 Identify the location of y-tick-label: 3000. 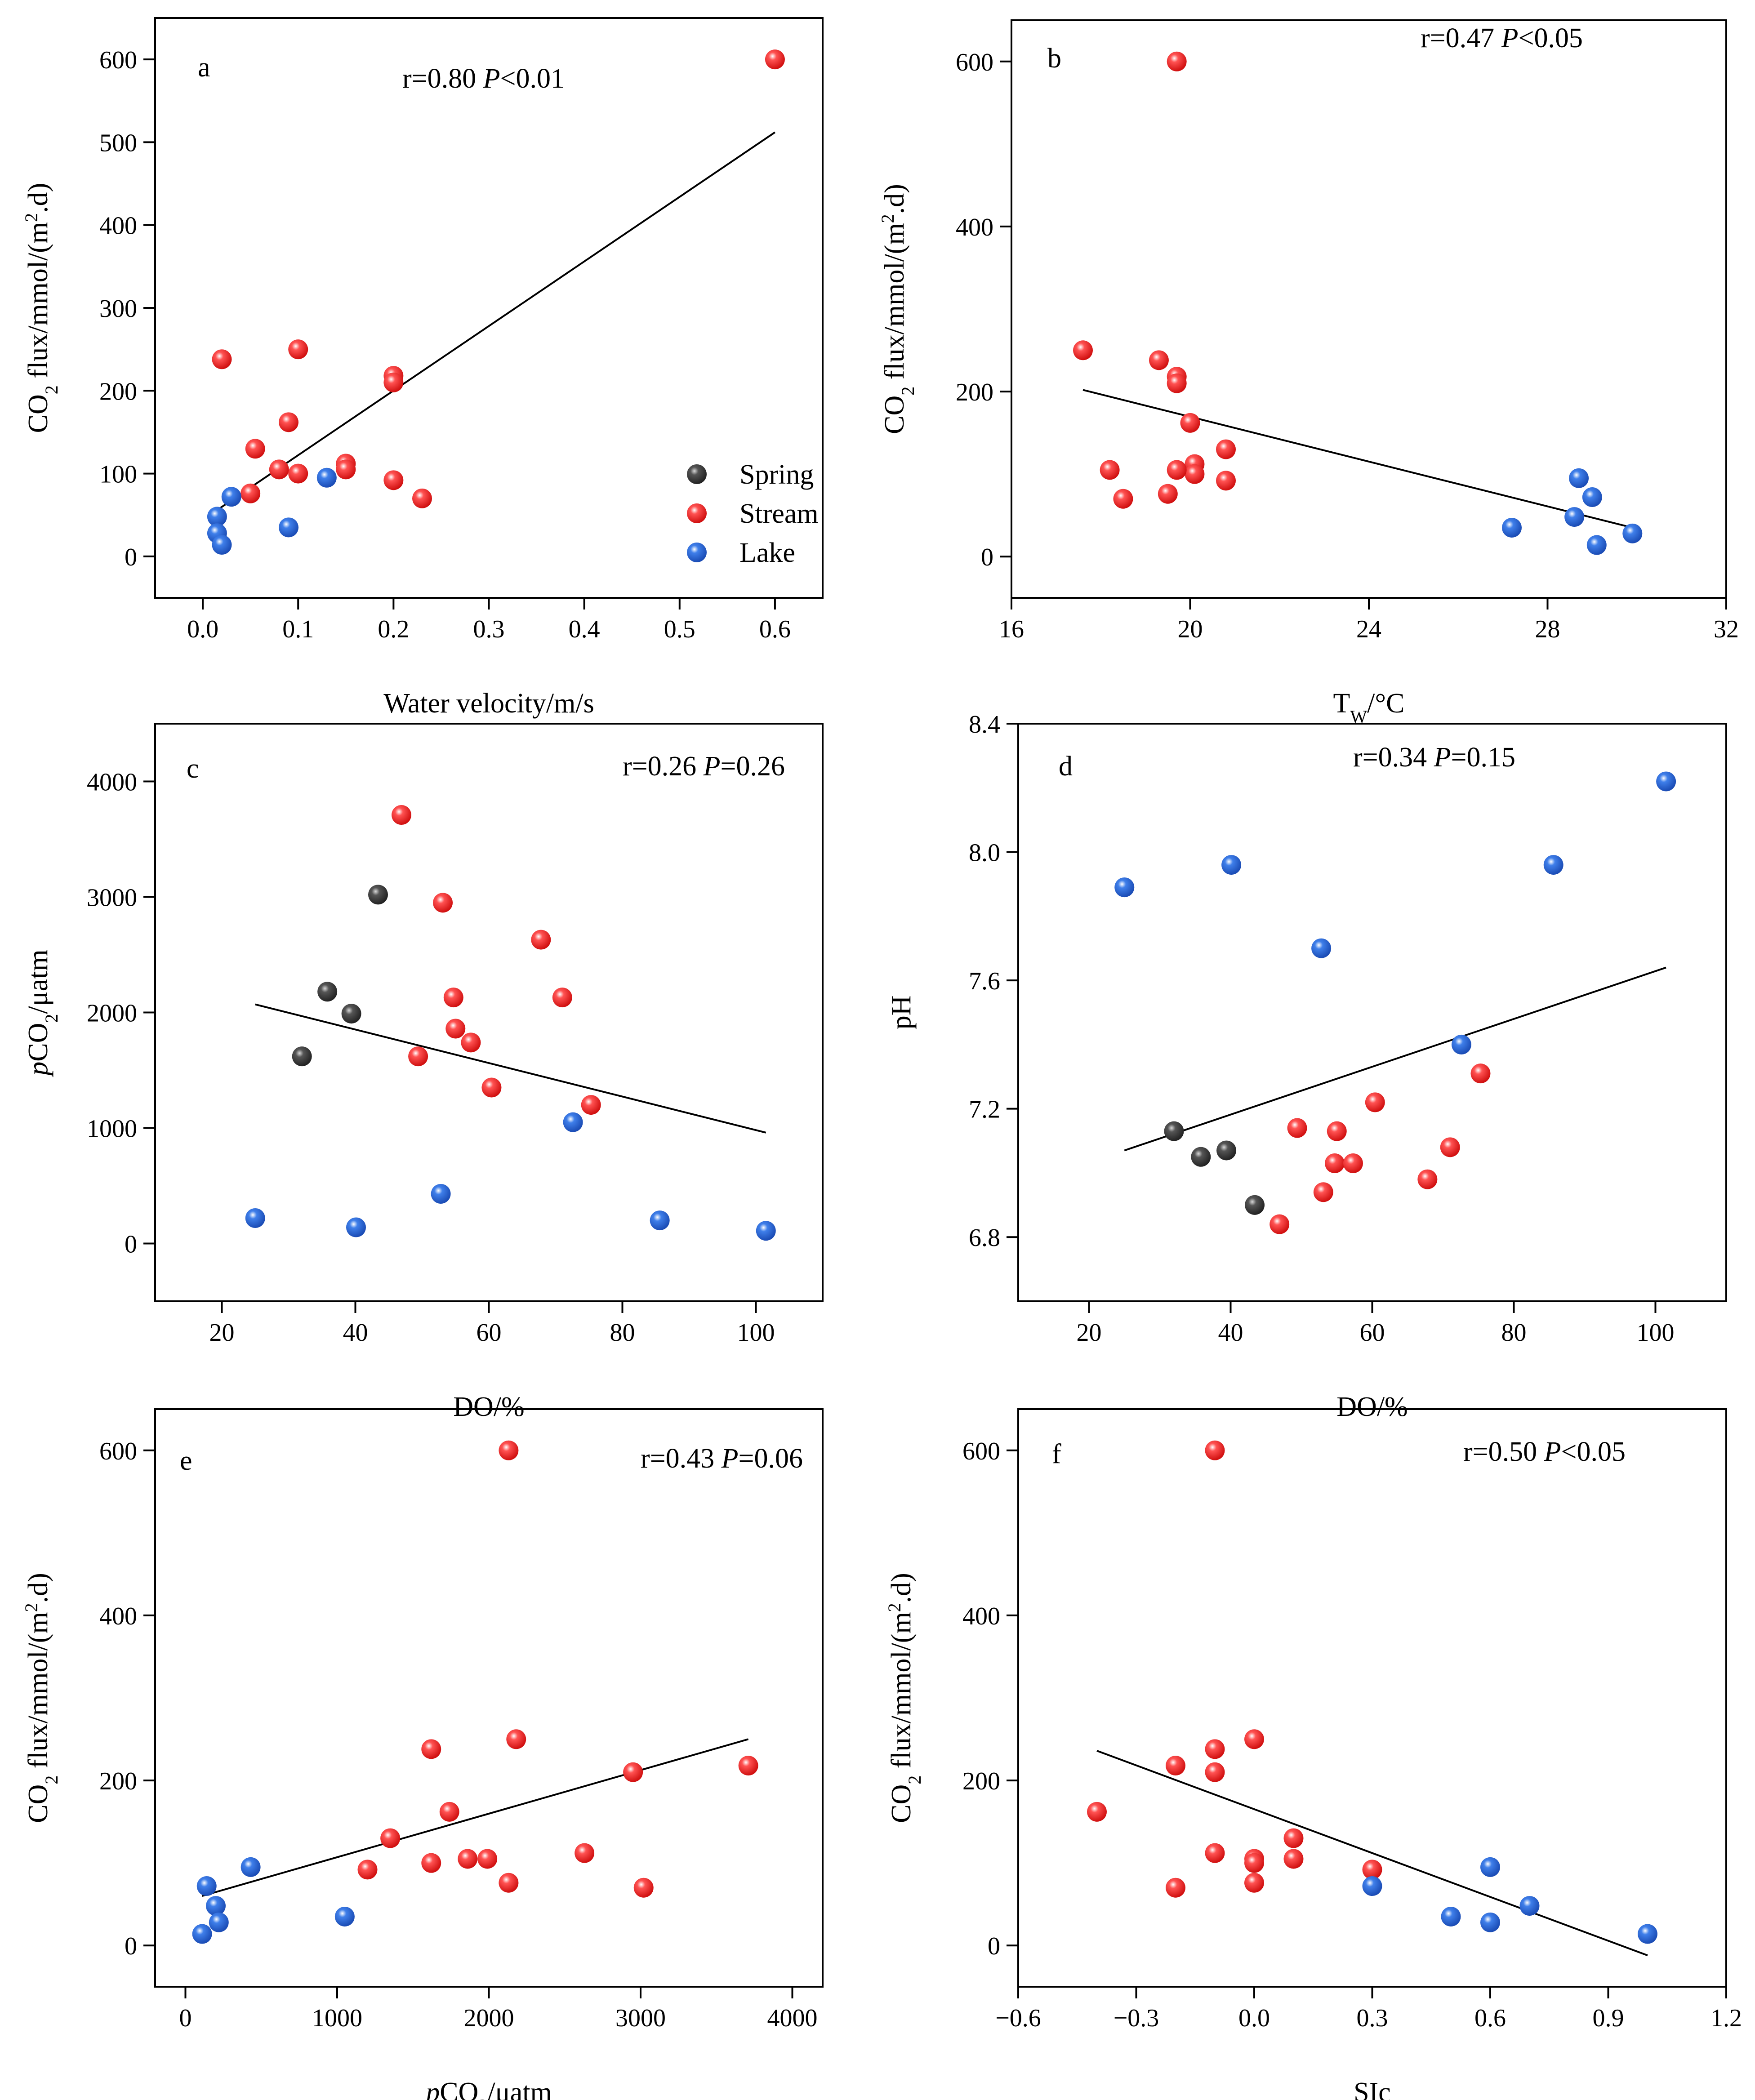
(112, 898).